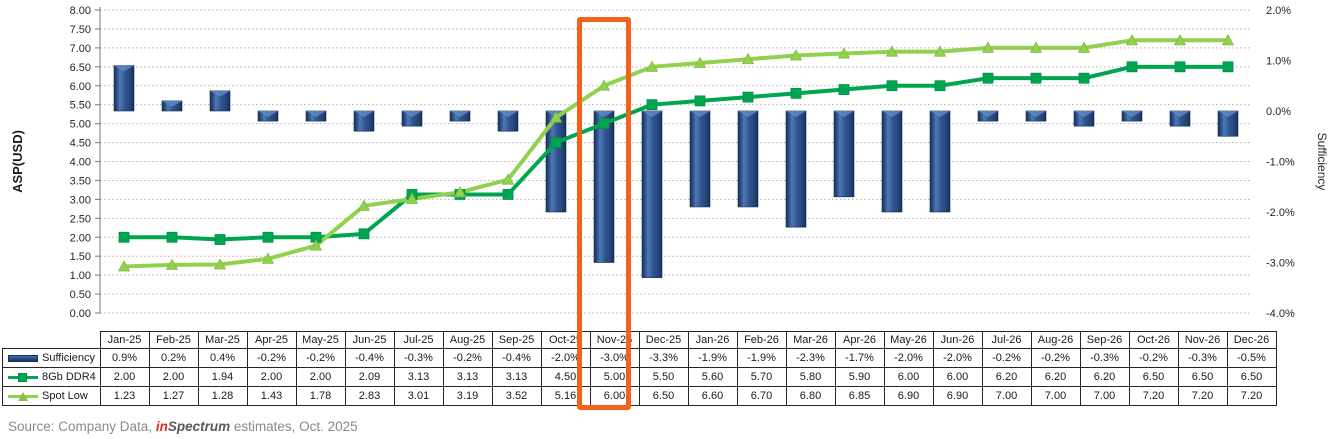 The image size is (1328, 439). Describe the element at coordinates (957, 340) in the screenshot. I see `table-month-header: Jun-26` at that location.